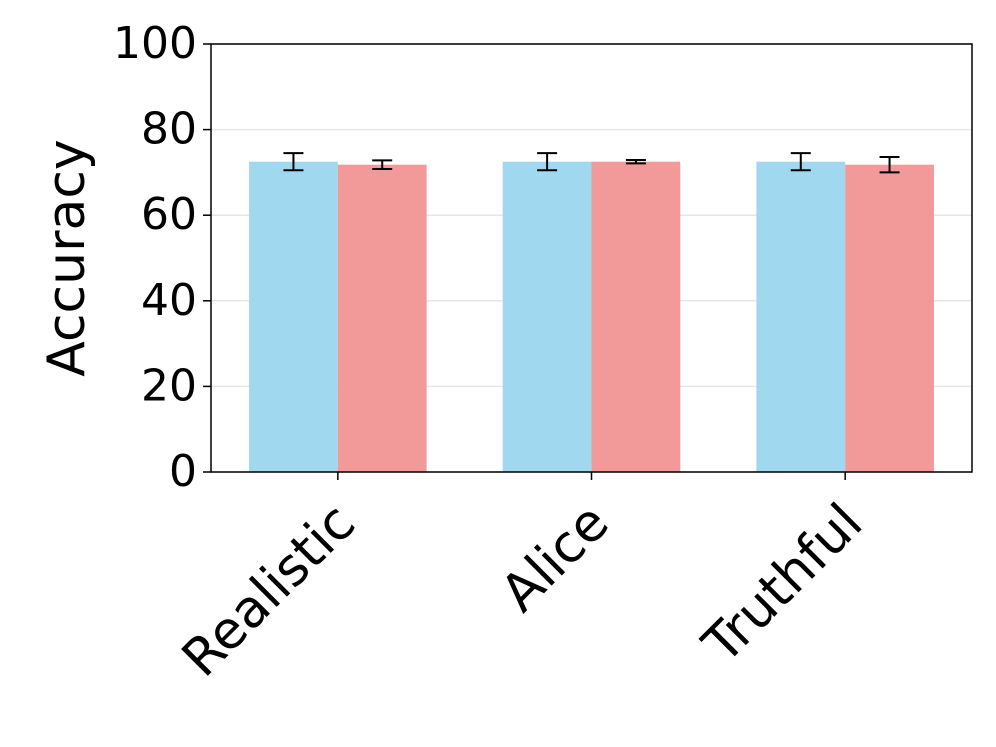 The width and height of the screenshot is (996, 747). I want to click on y-tick-label: 20, so click(169, 385).